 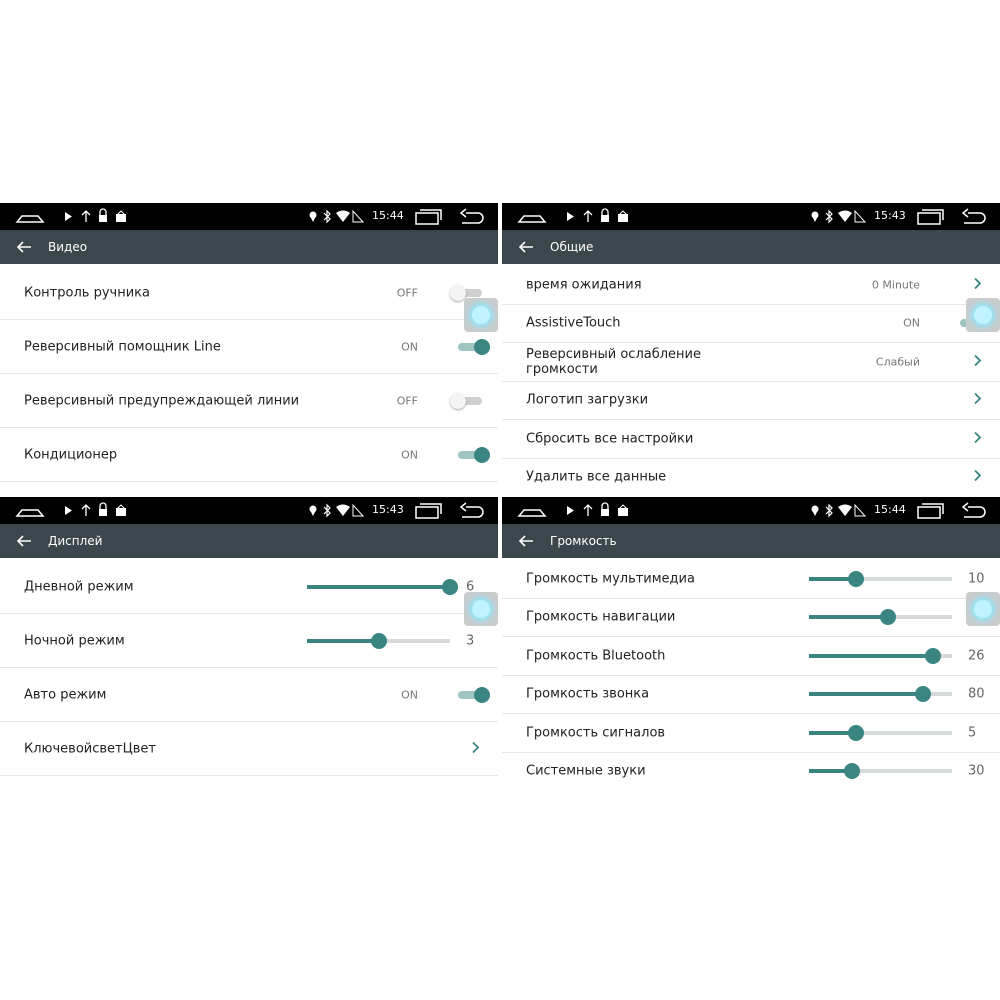 I want to click on row-value: ON, so click(x=409, y=694).